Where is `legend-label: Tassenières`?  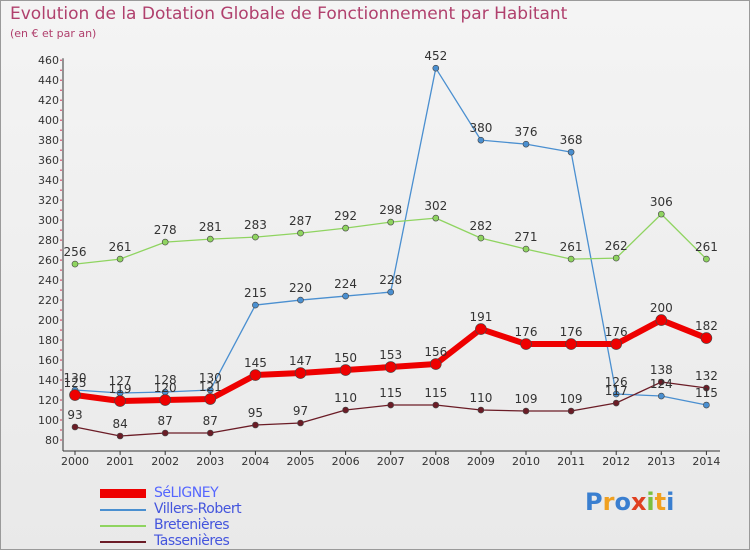 legend-label: Tassenières is located at coordinates (192, 541).